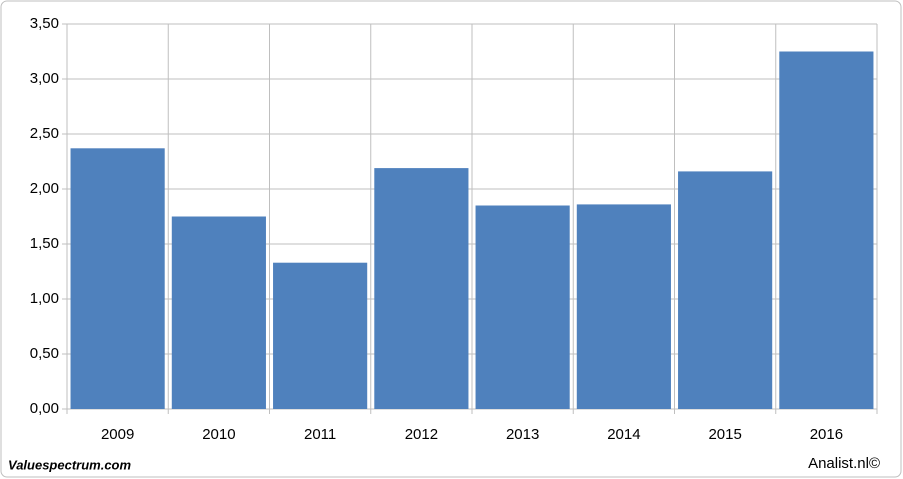  Describe the element at coordinates (70, 464) in the screenshot. I see `footer-left: Valuespectrum.com` at that location.